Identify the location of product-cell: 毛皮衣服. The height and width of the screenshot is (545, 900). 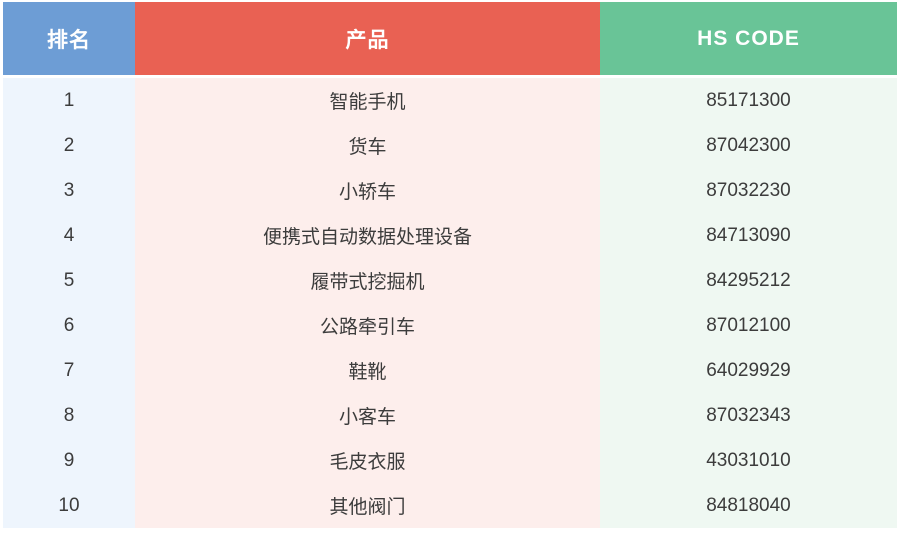
(367, 460).